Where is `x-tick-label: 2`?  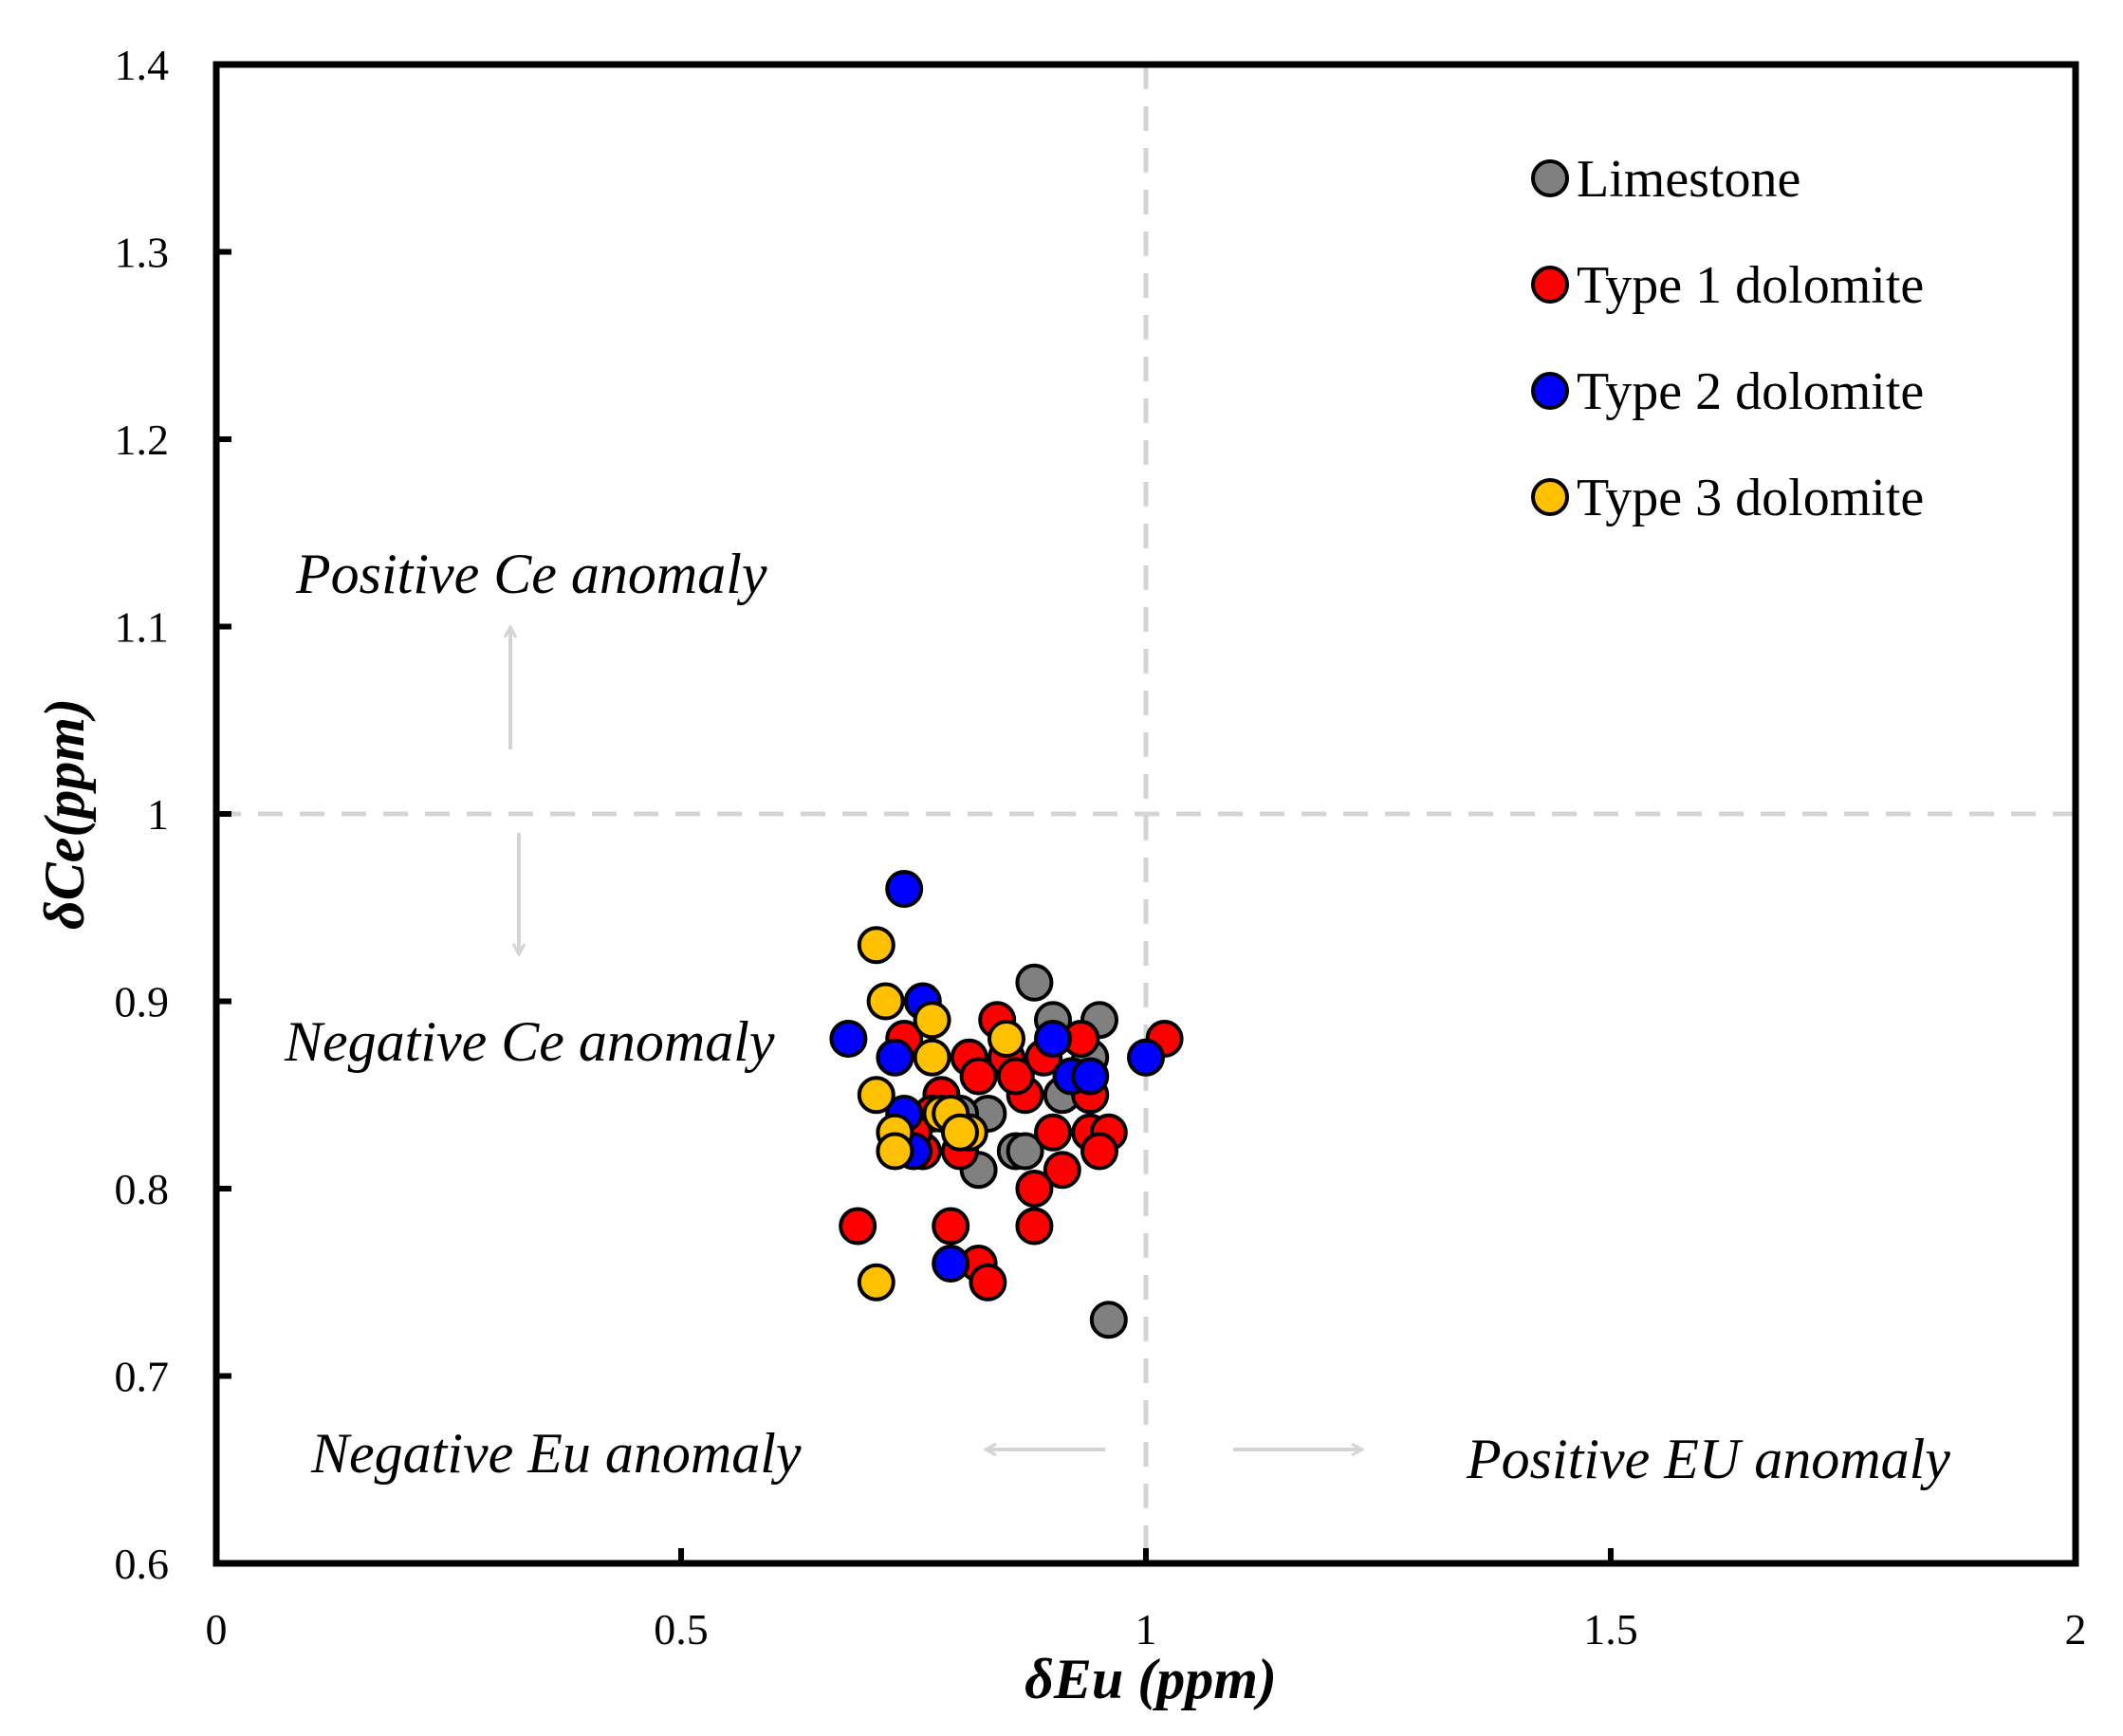
x-tick-label: 2 is located at coordinates (2076, 1629).